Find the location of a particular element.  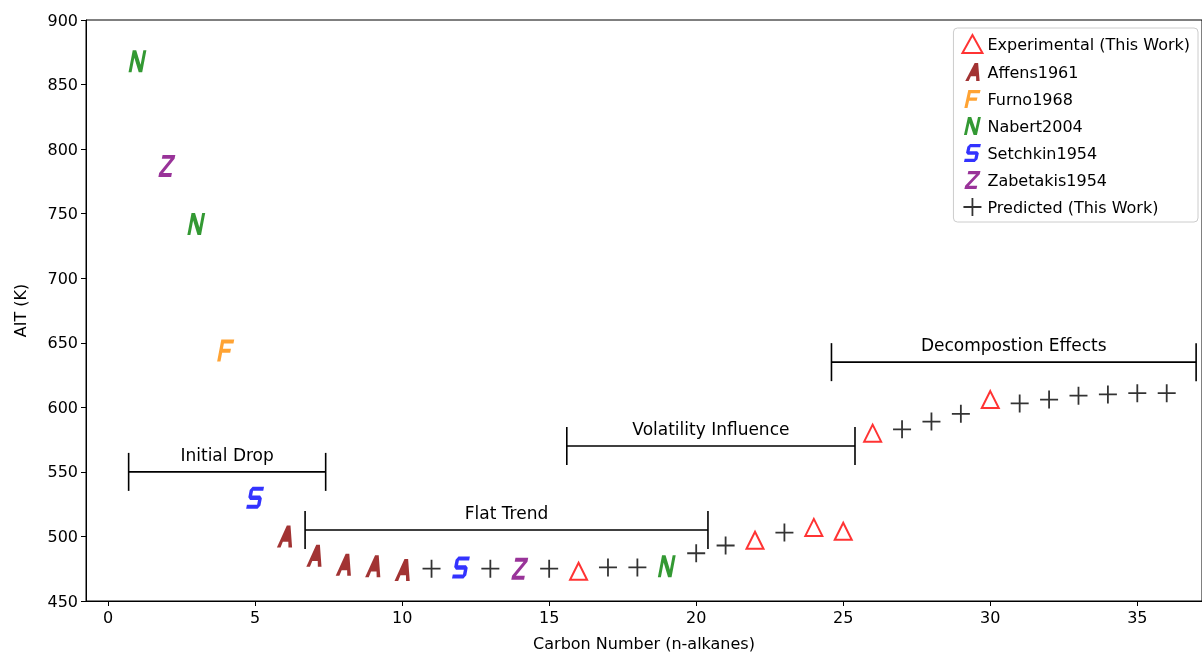

legend-label: Predicted (This Work) is located at coordinates (1073, 207).